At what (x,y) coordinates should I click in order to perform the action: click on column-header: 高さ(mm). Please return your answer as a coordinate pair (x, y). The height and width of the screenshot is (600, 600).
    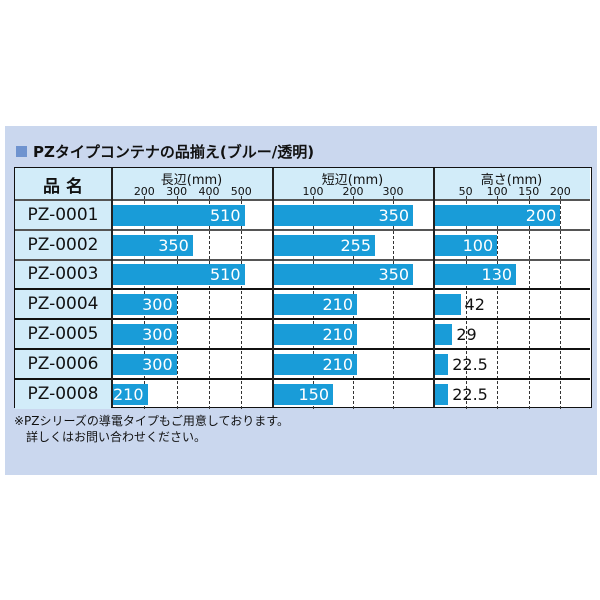
    Looking at the image, I should click on (511, 180).